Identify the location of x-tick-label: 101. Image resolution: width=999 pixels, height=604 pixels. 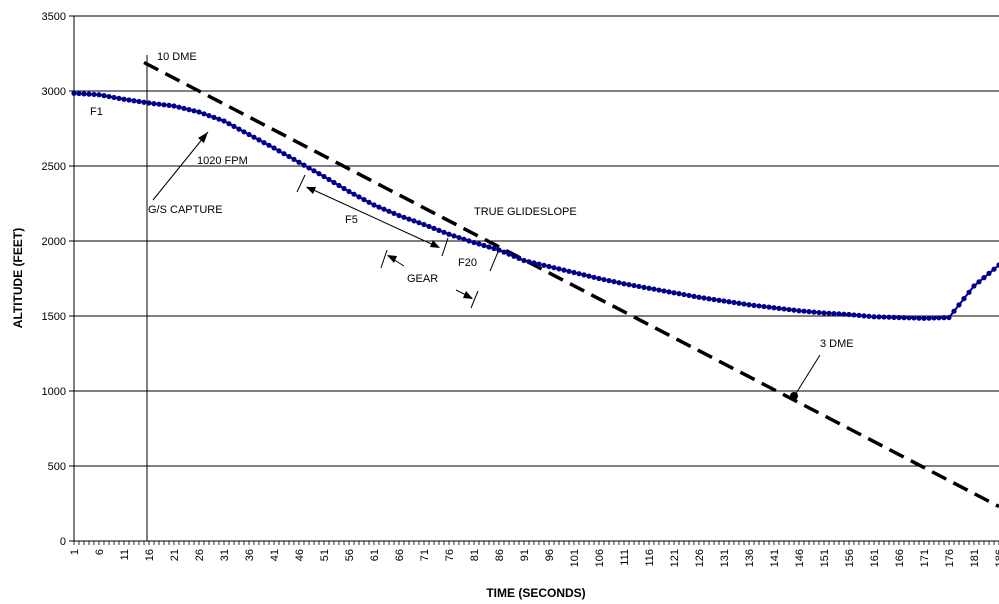
(575, 558).